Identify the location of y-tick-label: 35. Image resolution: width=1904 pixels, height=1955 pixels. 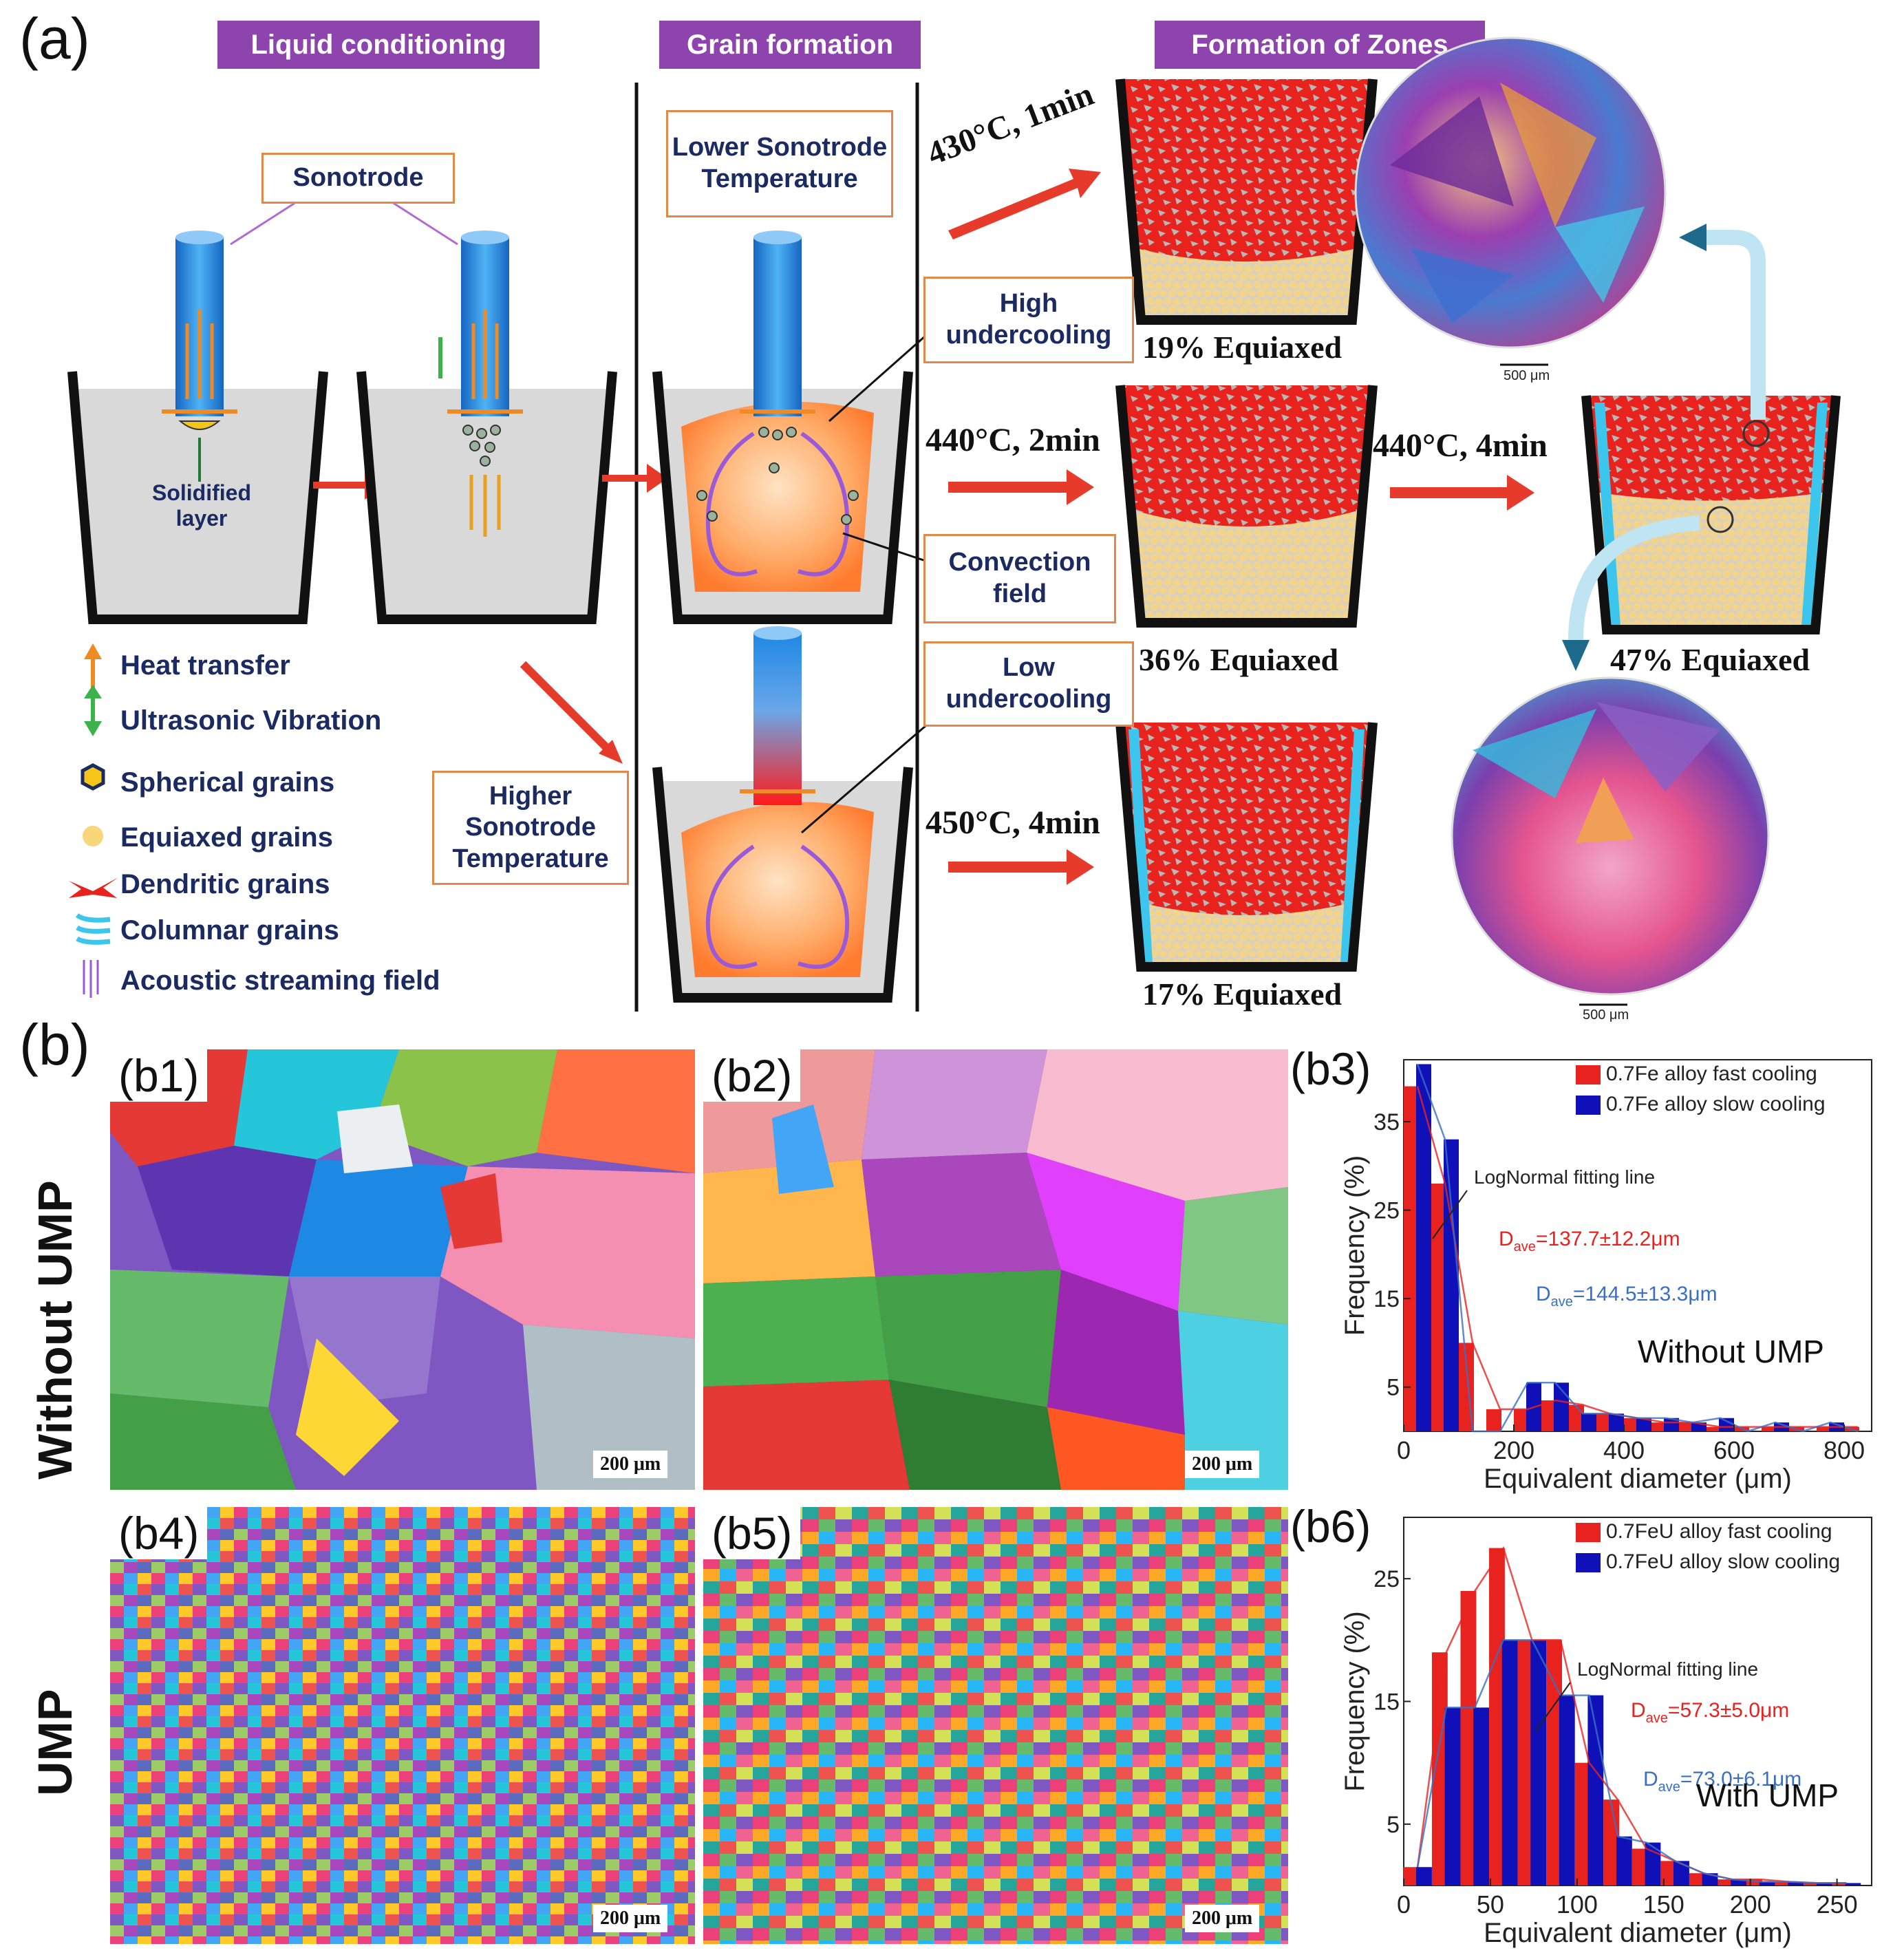
(1386, 1122).